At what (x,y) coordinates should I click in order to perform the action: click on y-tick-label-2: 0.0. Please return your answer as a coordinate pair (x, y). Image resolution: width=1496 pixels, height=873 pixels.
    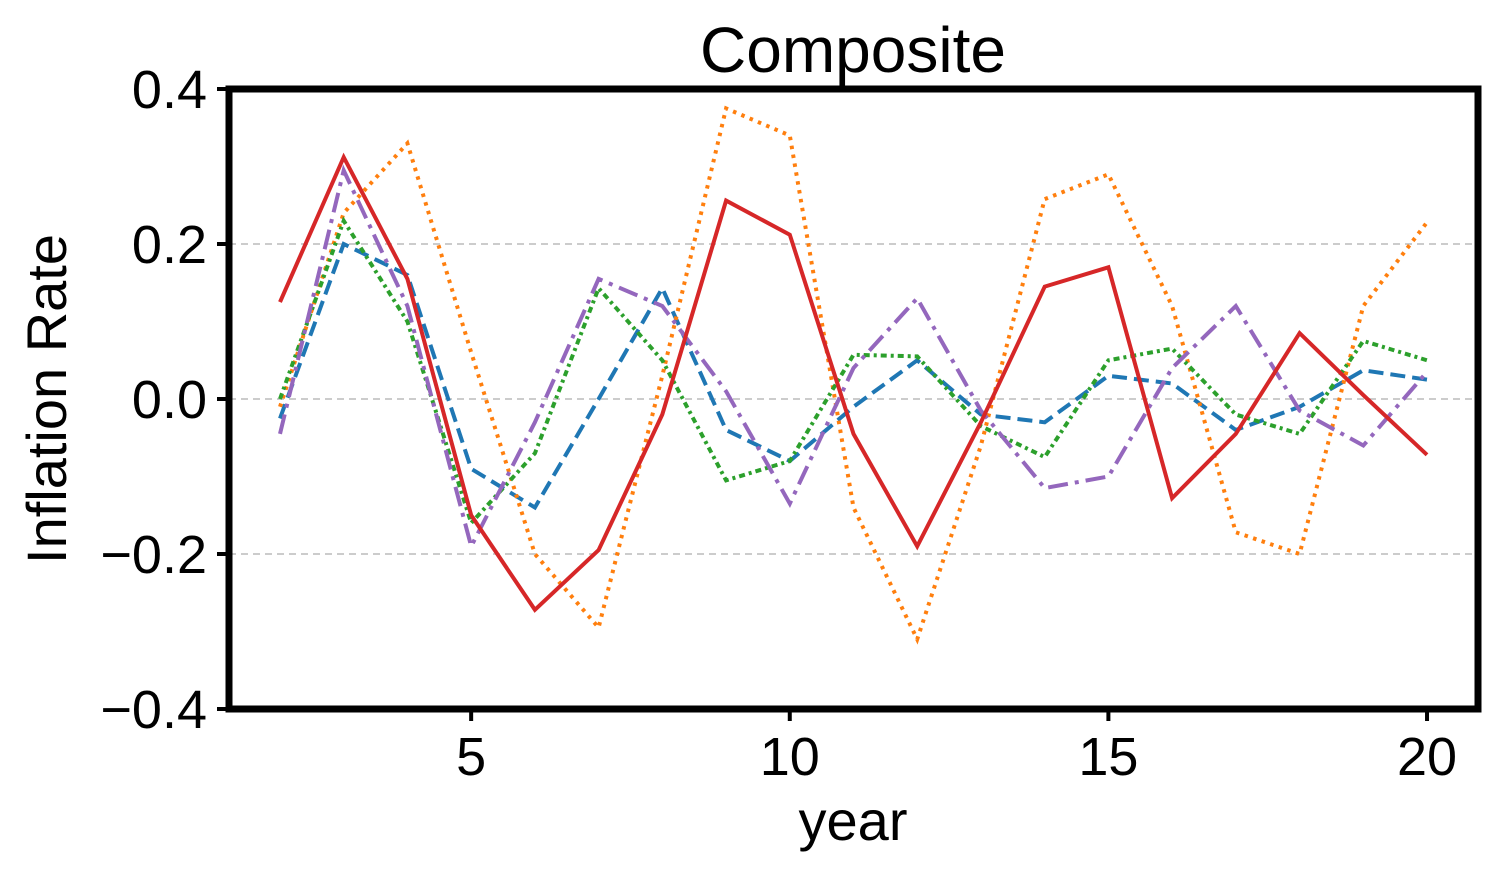
    Looking at the image, I should click on (169, 400).